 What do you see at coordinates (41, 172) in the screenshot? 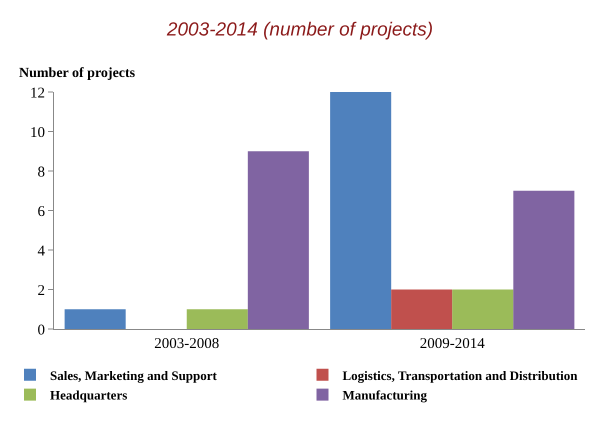
I see `y-tick-label: 8` at bounding box center [41, 172].